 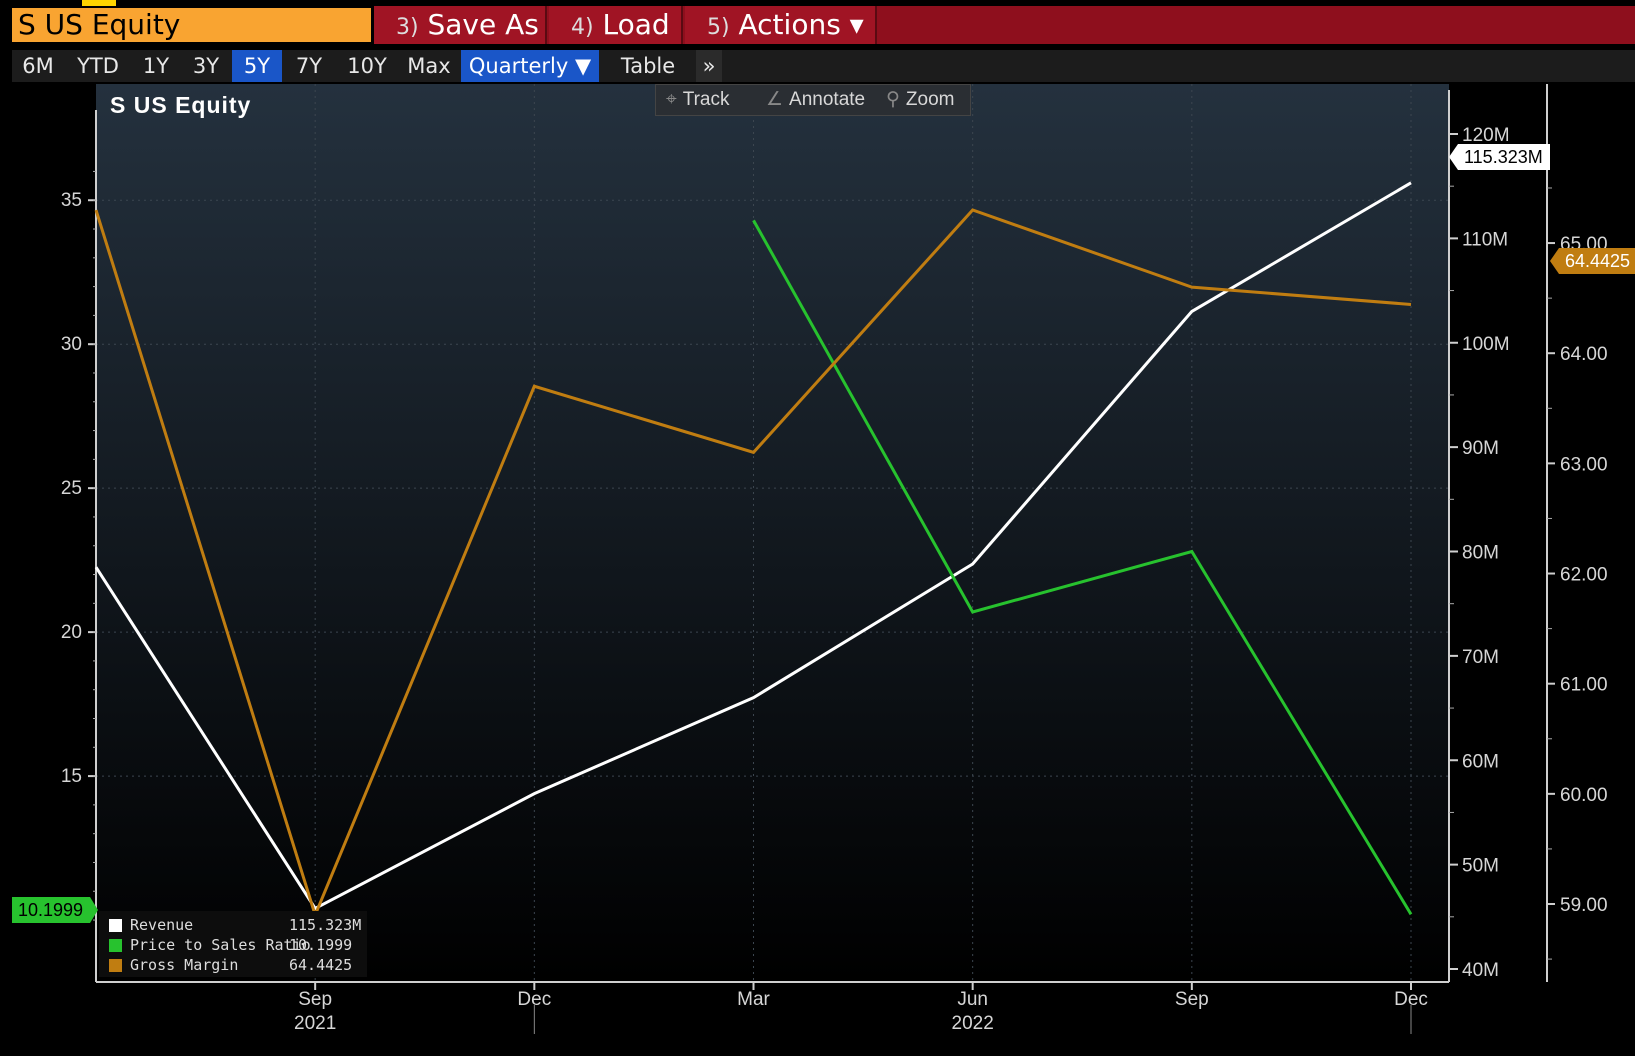 I want to click on table-button: Table, so click(x=648, y=66).